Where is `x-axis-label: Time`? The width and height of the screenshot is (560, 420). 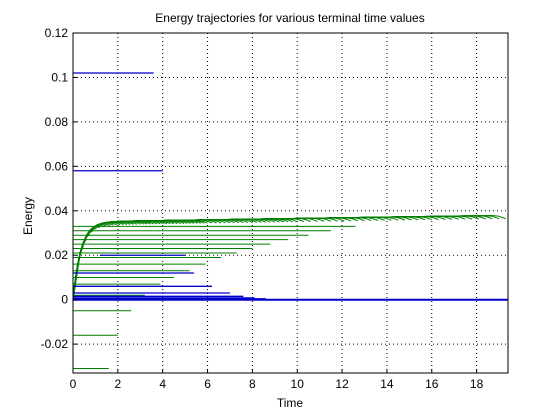
x-axis-label: Time is located at coordinates (290, 403).